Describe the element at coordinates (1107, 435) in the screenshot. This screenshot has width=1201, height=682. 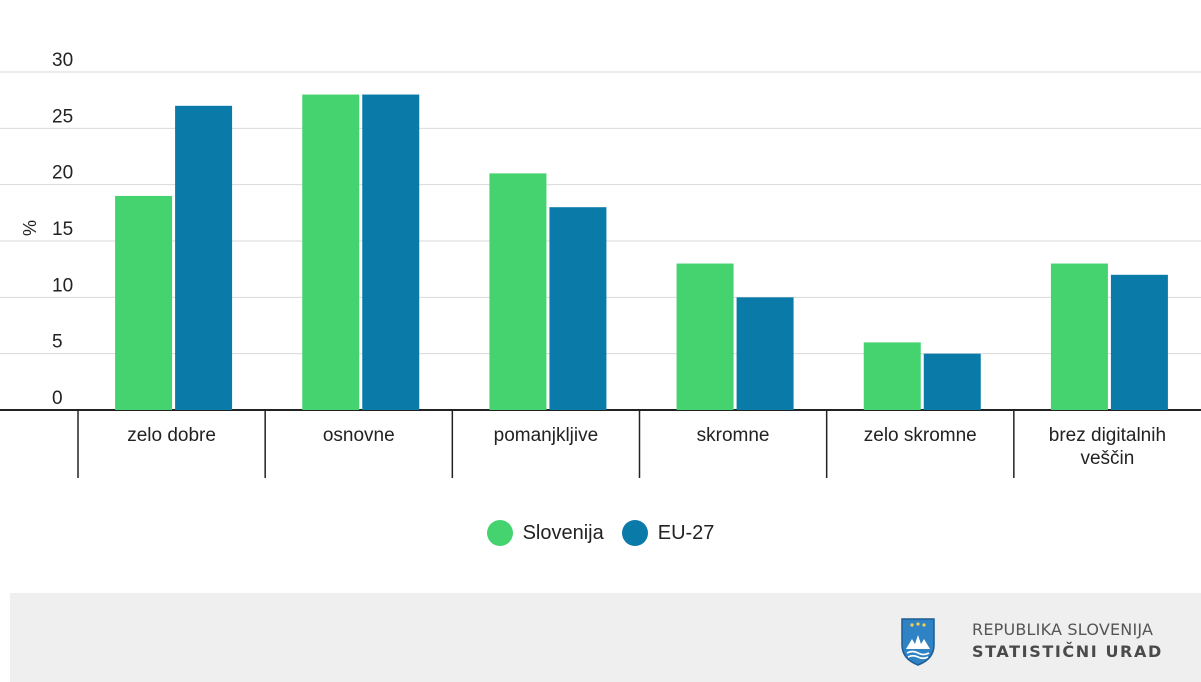
I see `x-tick-label: brez digitalnih` at that location.